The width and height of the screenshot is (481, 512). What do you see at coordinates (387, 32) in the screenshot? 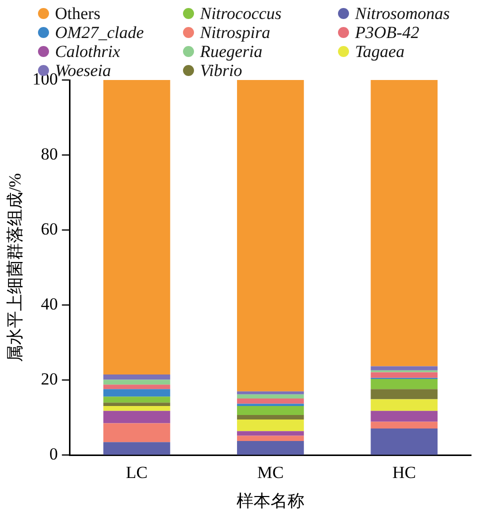
I see `legend-label: P3OB-42` at bounding box center [387, 32].